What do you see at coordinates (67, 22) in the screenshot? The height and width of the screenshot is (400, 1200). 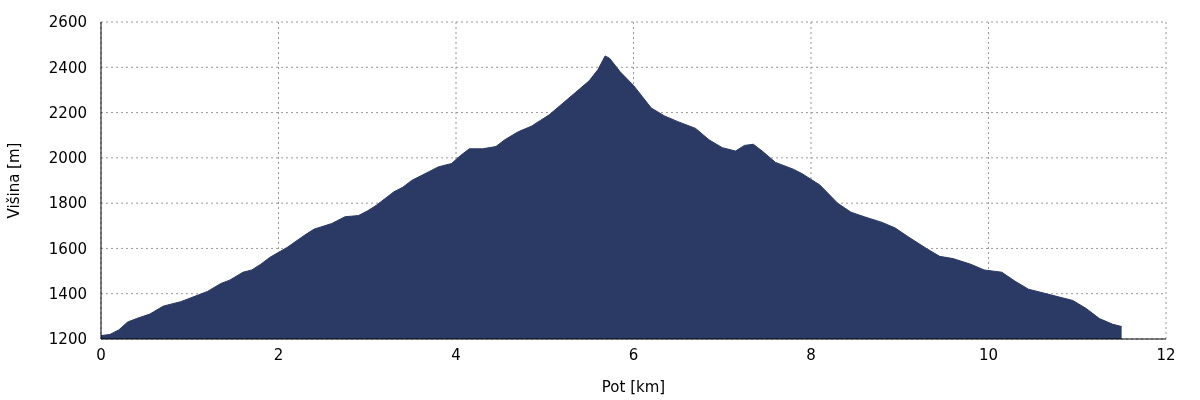 I see `y-tick-label: 2600` at bounding box center [67, 22].